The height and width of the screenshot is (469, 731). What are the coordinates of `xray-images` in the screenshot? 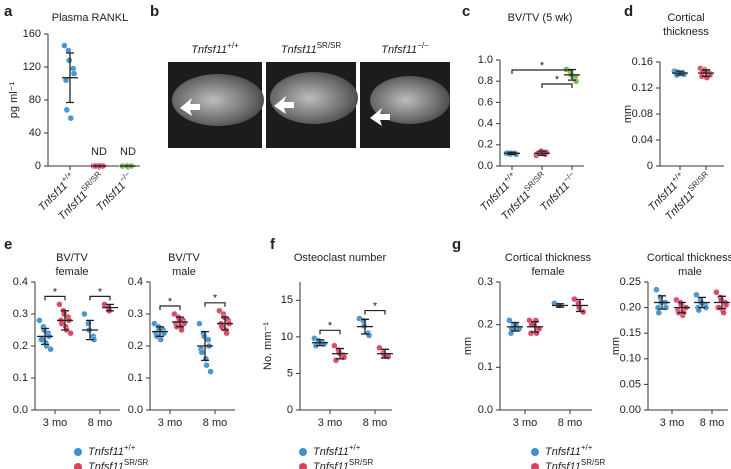 It's located at (309, 105).